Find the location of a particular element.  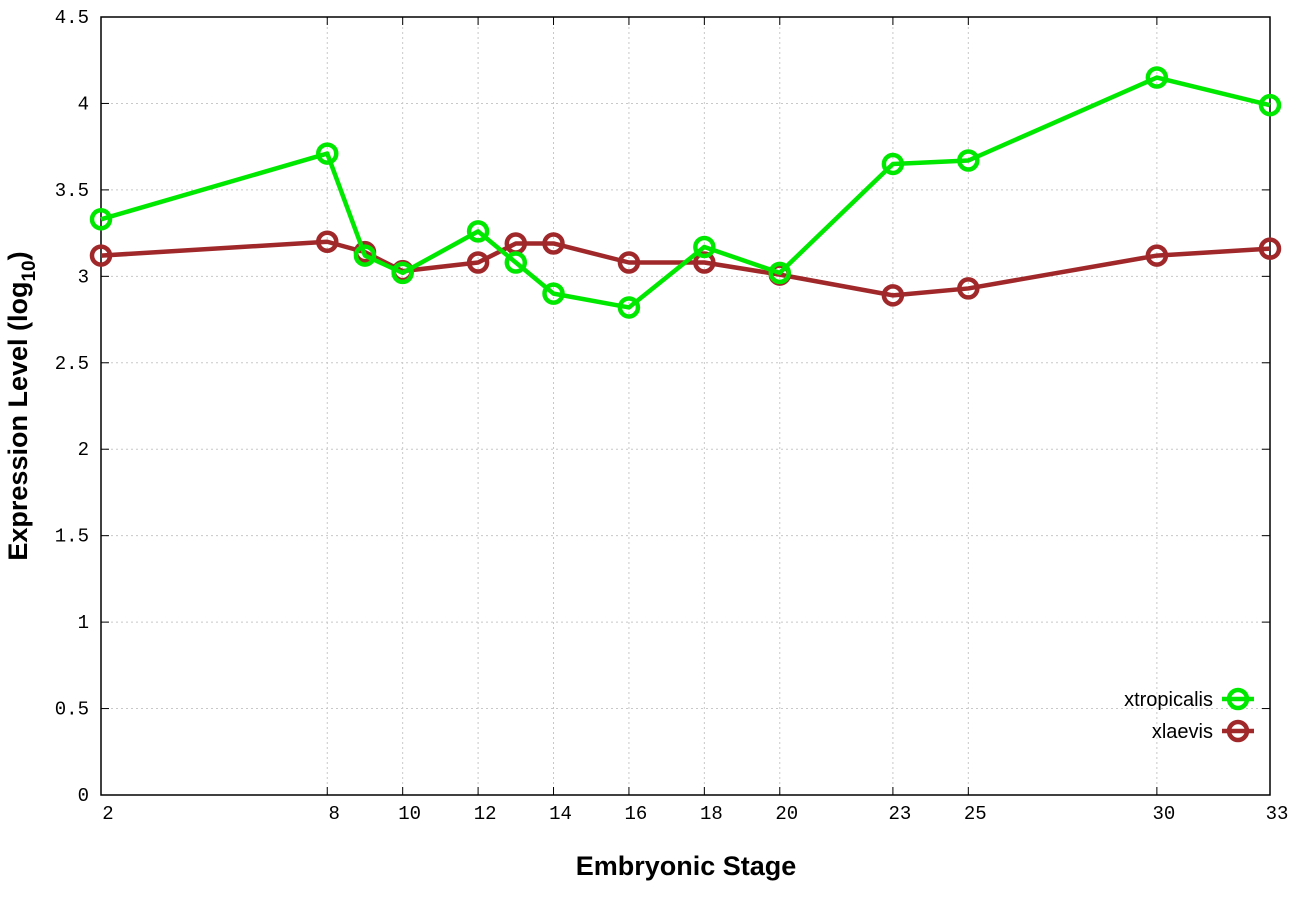

y-tick-label: 2.5 is located at coordinates (72, 364).